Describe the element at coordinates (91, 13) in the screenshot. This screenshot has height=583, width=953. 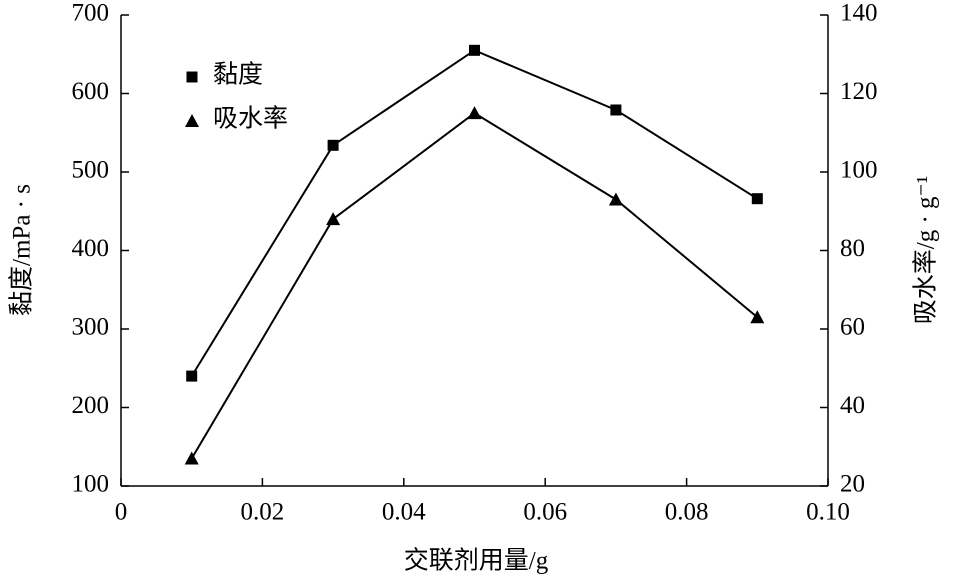
I see `y-tick-label: 700` at that location.